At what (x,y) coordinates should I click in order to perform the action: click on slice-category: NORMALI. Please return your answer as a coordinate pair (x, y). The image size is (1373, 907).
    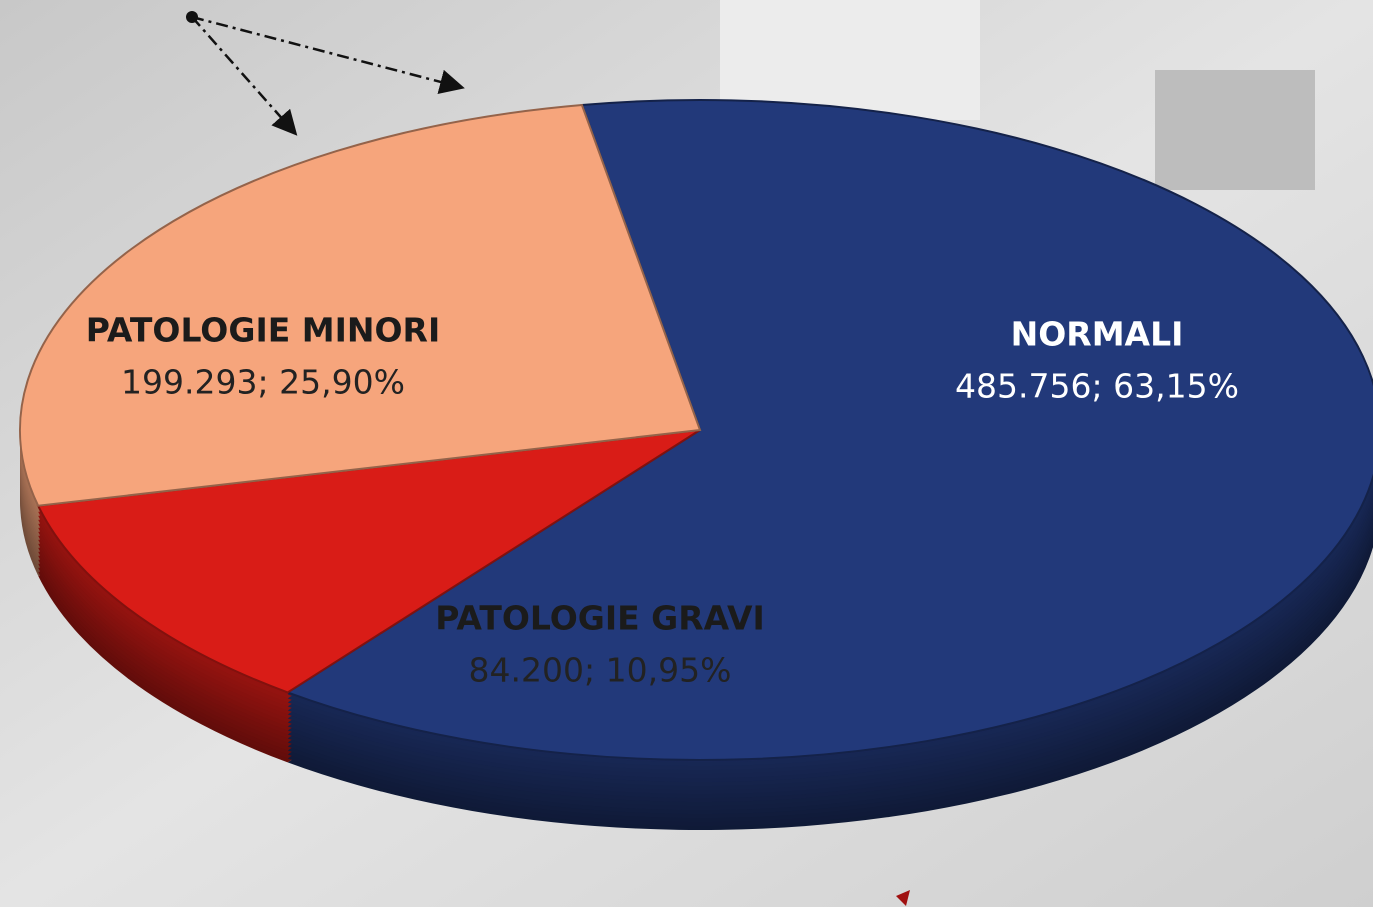
    Looking at the image, I should click on (1097, 334).